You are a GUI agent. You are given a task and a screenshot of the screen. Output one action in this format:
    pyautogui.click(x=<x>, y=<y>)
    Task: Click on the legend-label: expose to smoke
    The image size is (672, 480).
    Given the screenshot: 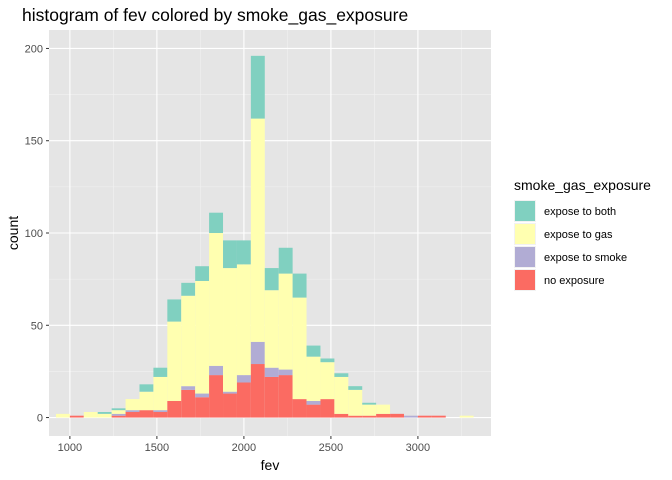 What is the action you would take?
    pyautogui.click(x=585, y=258)
    